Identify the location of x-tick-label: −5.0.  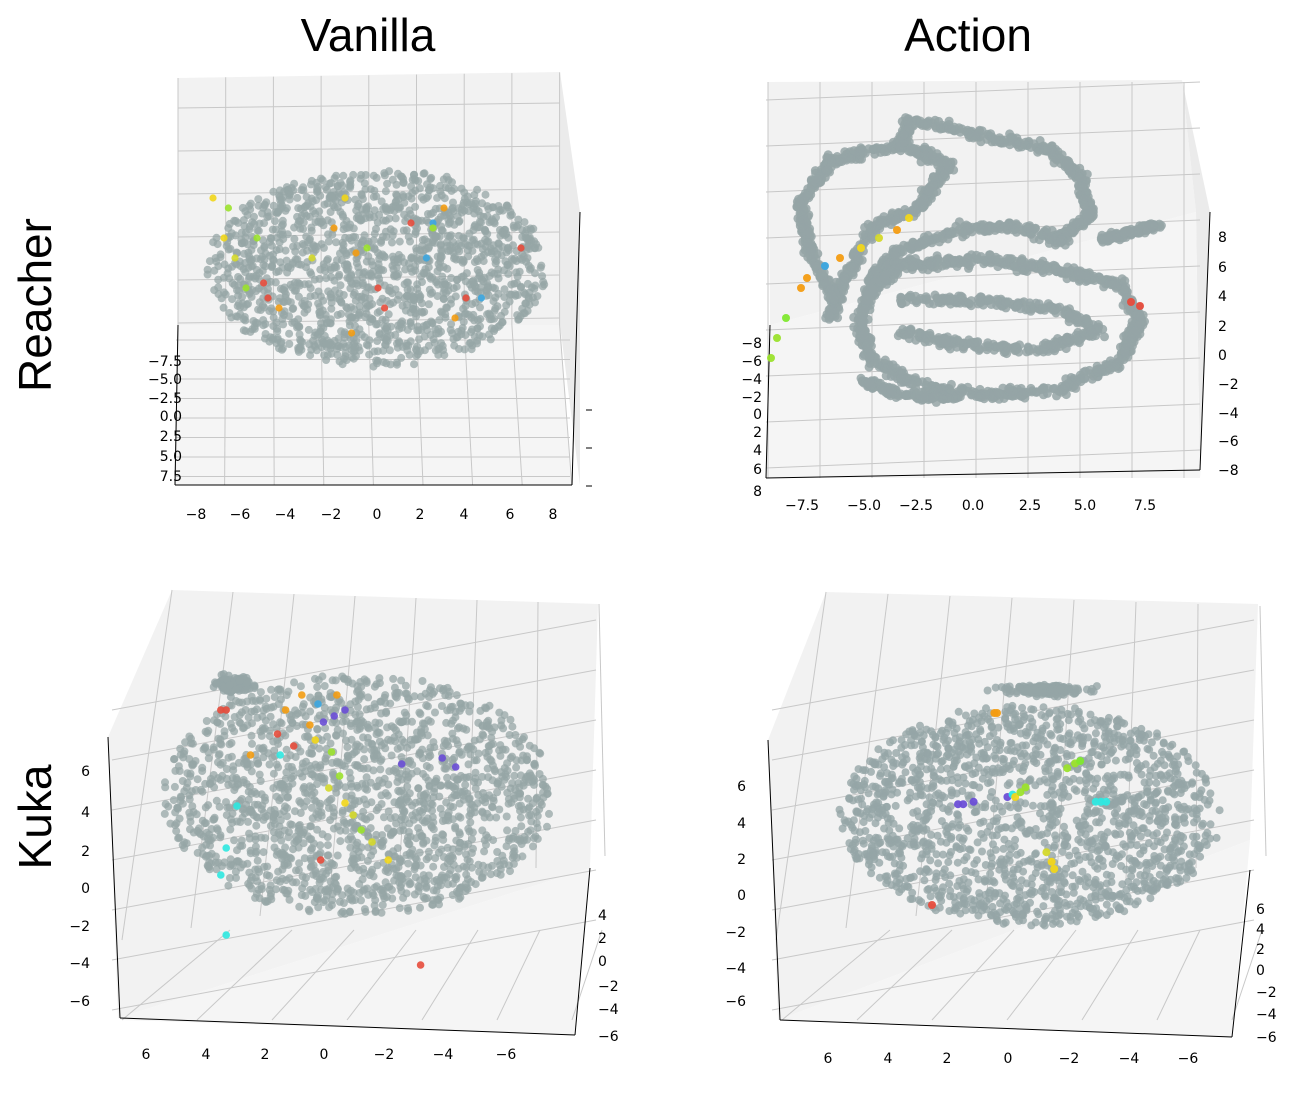
(864, 506).